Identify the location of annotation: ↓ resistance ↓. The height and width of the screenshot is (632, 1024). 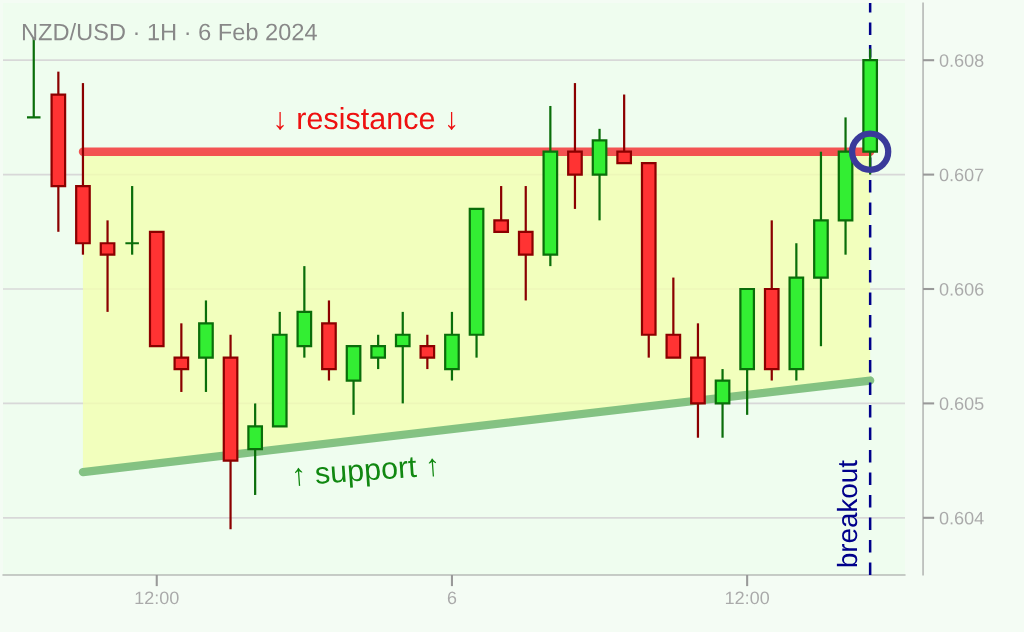
(366, 118).